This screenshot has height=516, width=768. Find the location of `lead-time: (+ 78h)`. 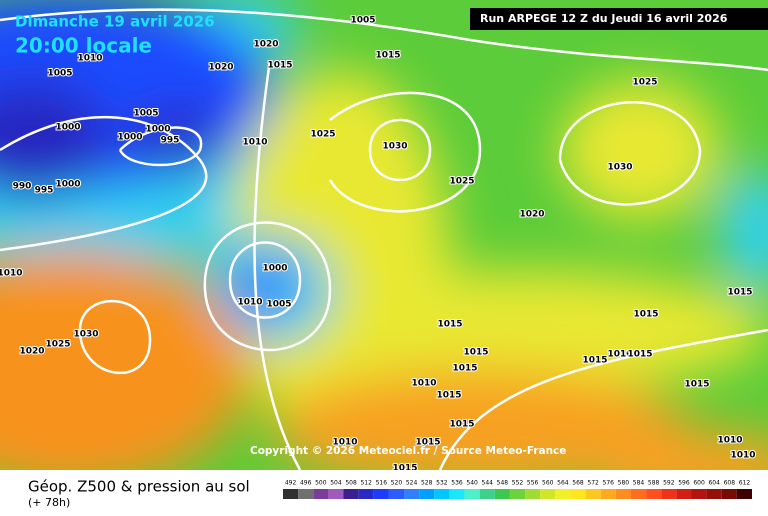

lead-time: (+ 78h) is located at coordinates (49, 502).